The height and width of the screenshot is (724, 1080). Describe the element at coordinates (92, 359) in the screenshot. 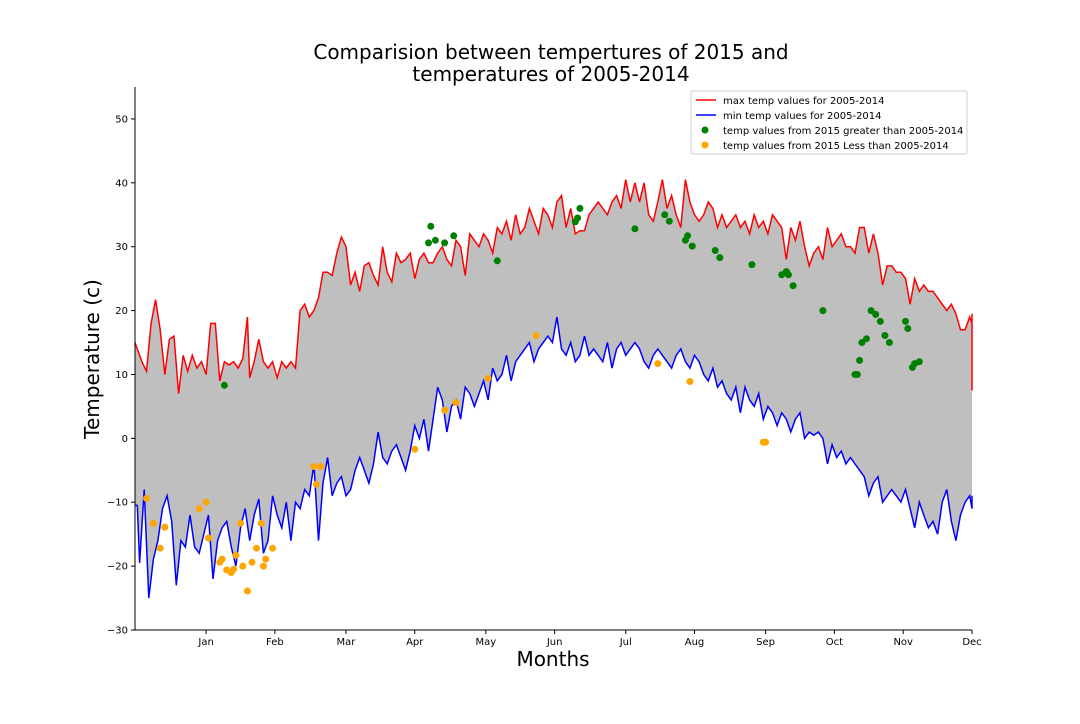

I see `y-axis-label: Temperature (c)` at that location.